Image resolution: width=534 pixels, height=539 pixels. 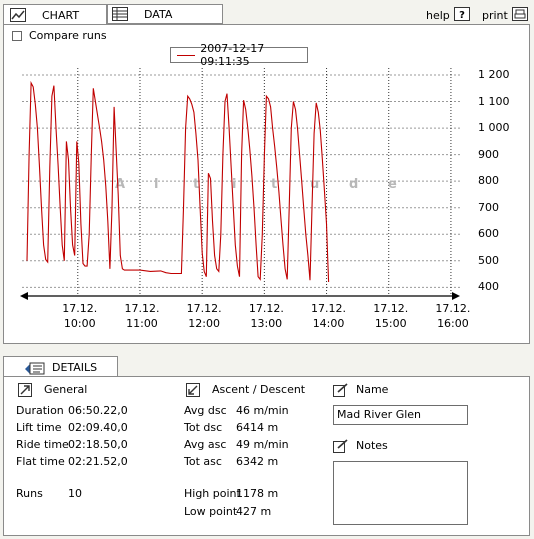 What do you see at coordinates (193, 390) in the screenshot?
I see `ascent-descent-icon` at bounding box center [193, 390].